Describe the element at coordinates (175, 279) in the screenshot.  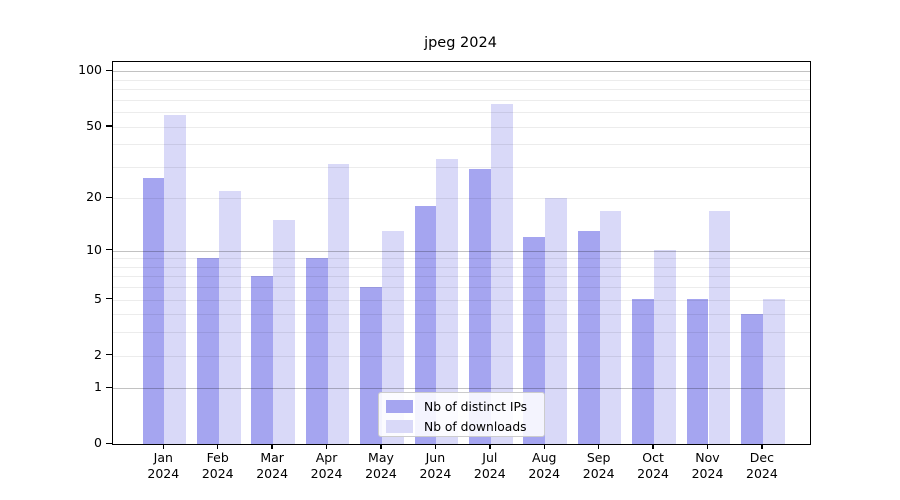
I see `bar-jan-downloads` at that location.